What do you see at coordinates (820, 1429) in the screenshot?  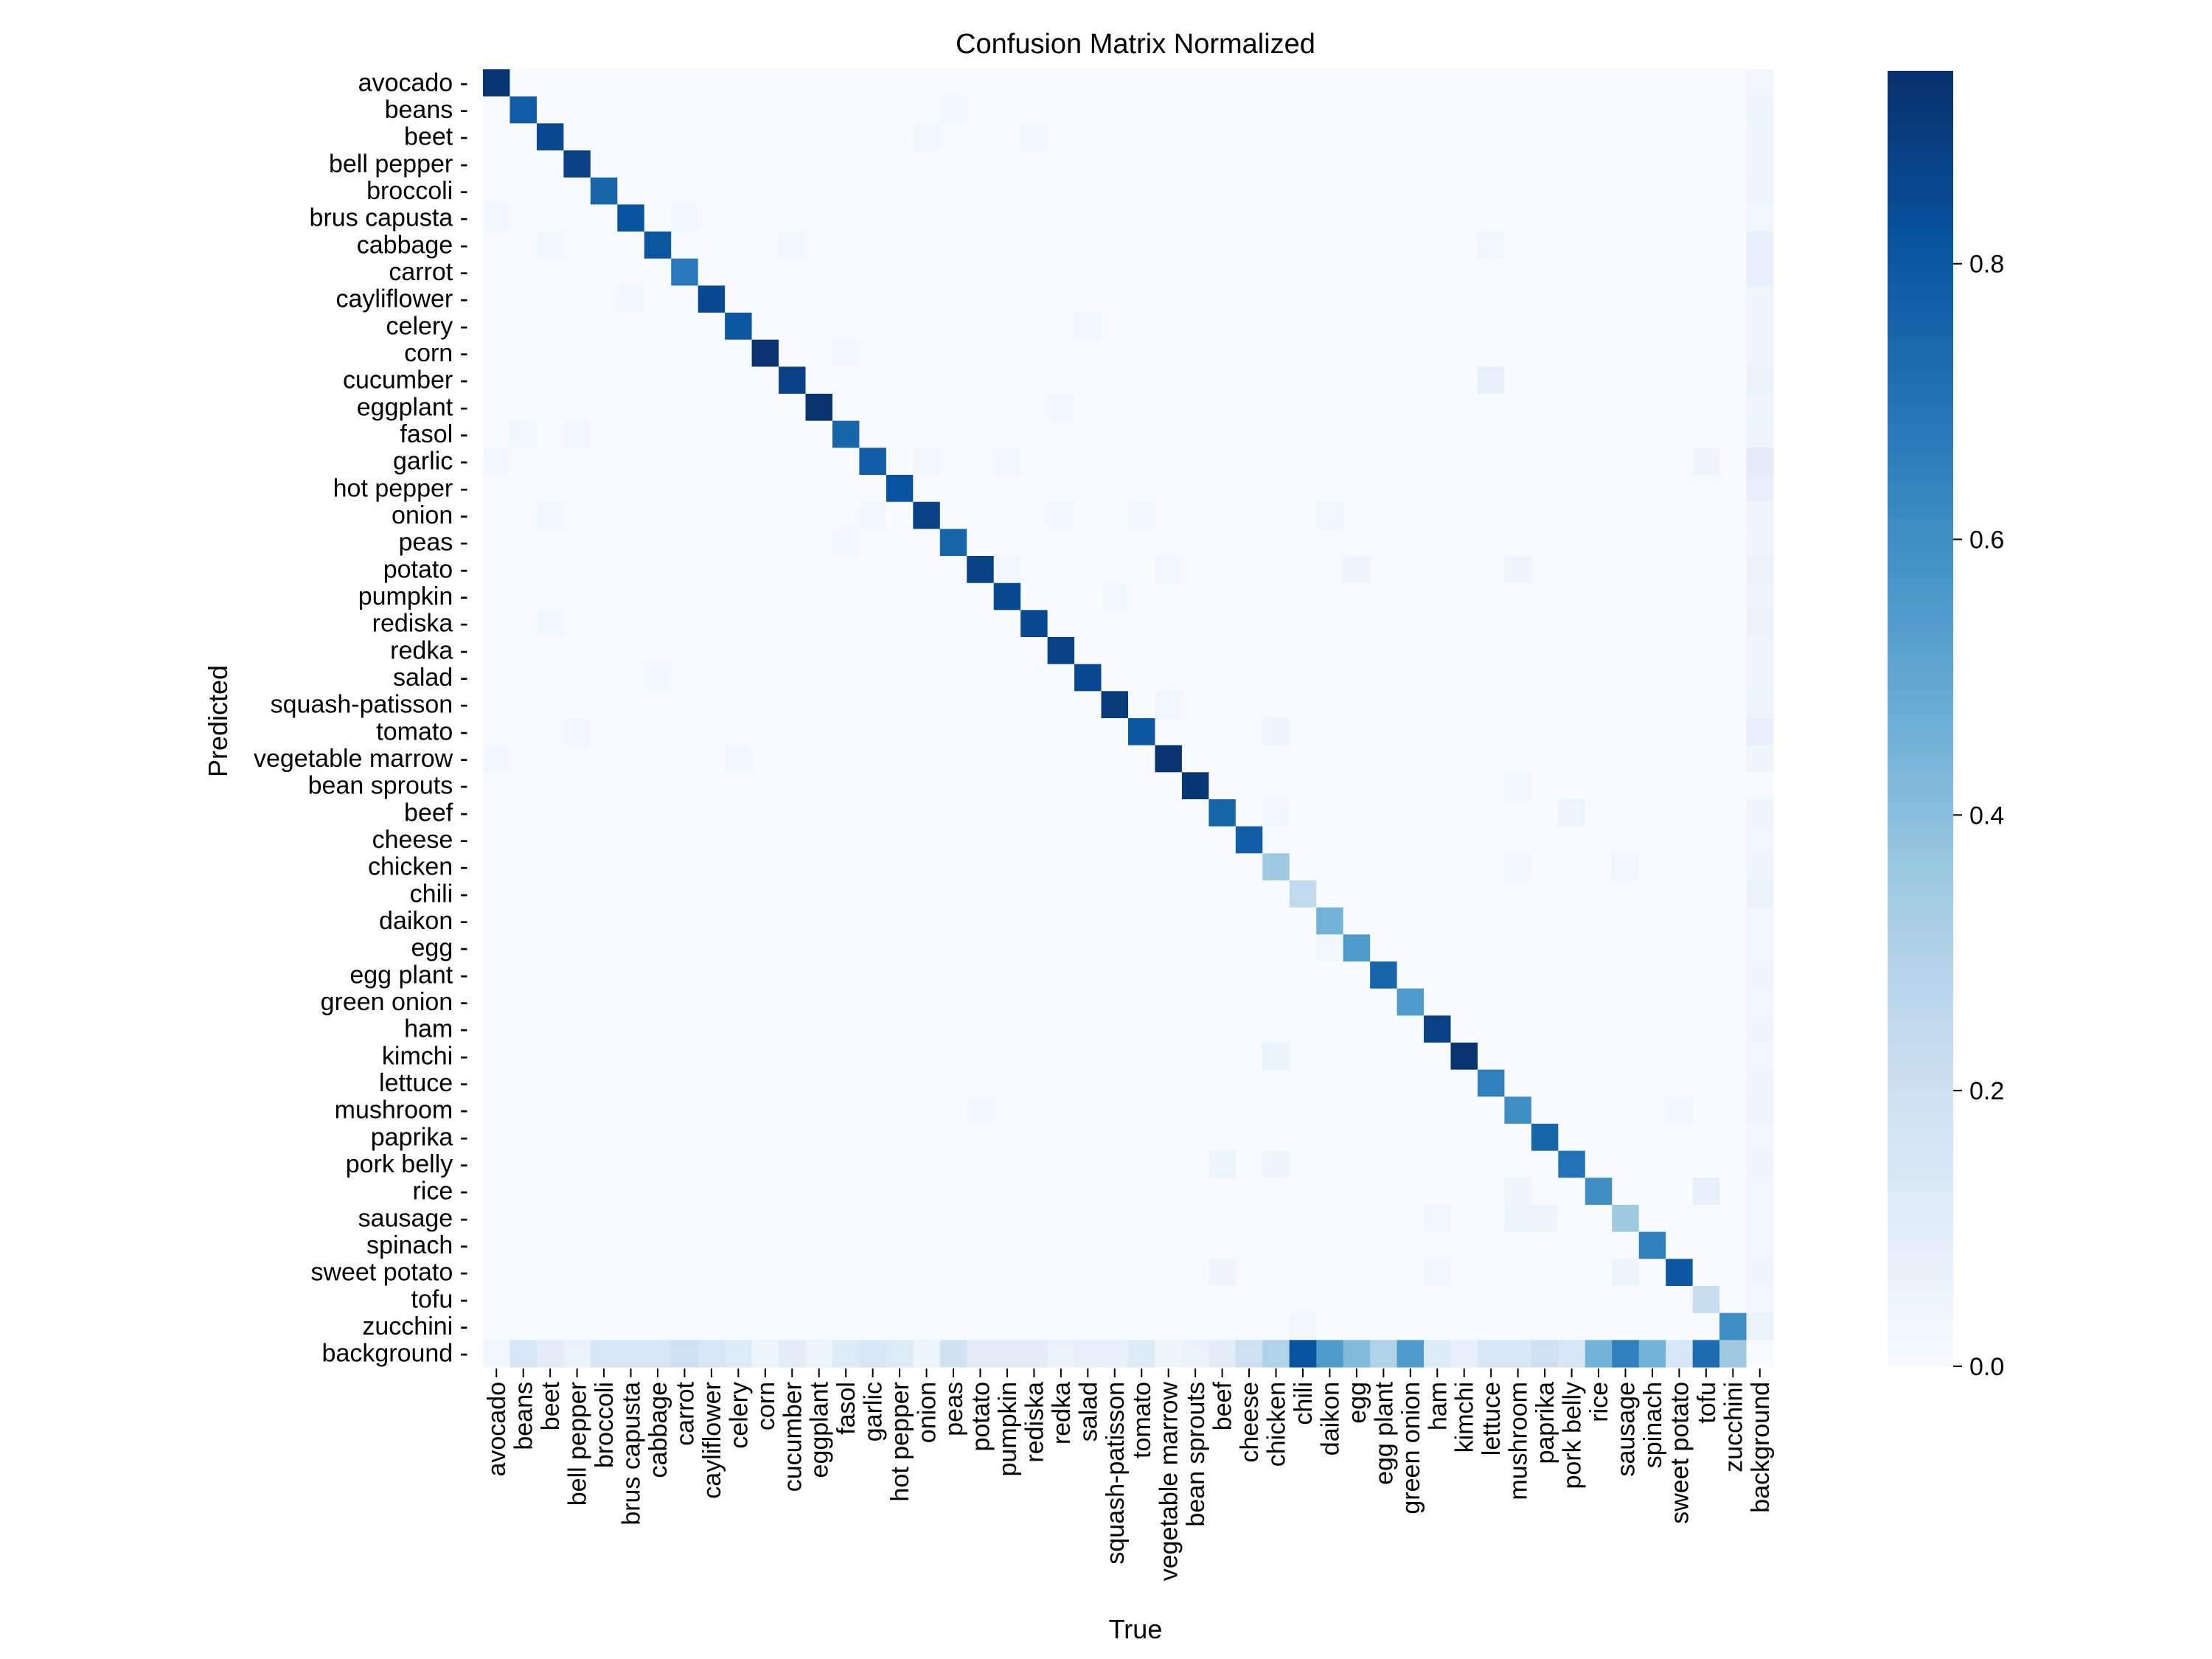 I see `x-tick-label: eggplant` at bounding box center [820, 1429].